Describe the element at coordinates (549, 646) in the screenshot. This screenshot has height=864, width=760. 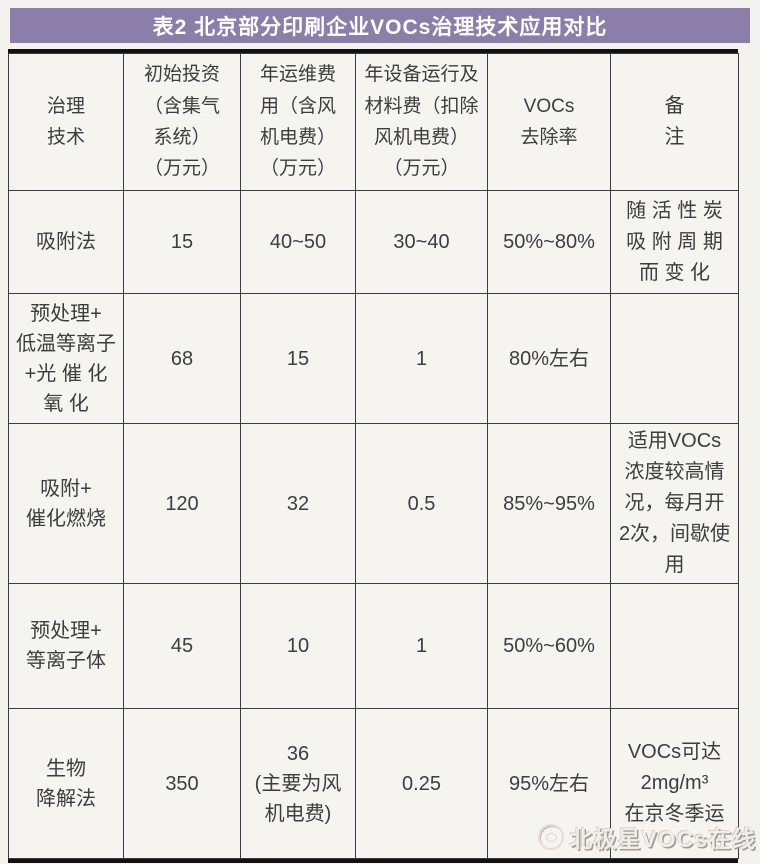
I see `table-cell: 50%~60%` at that location.